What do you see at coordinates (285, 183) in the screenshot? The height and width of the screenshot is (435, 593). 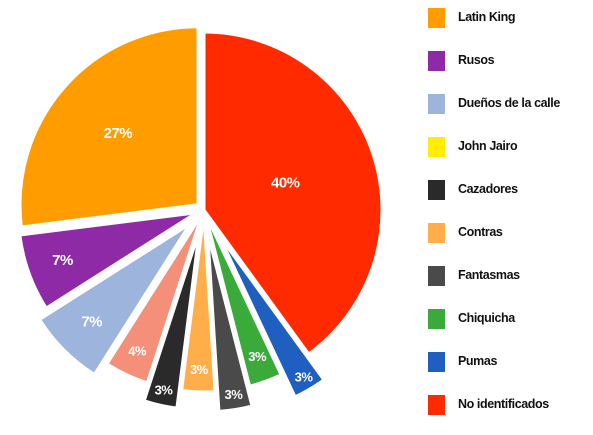 I see `slice-label: 40%` at bounding box center [285, 183].